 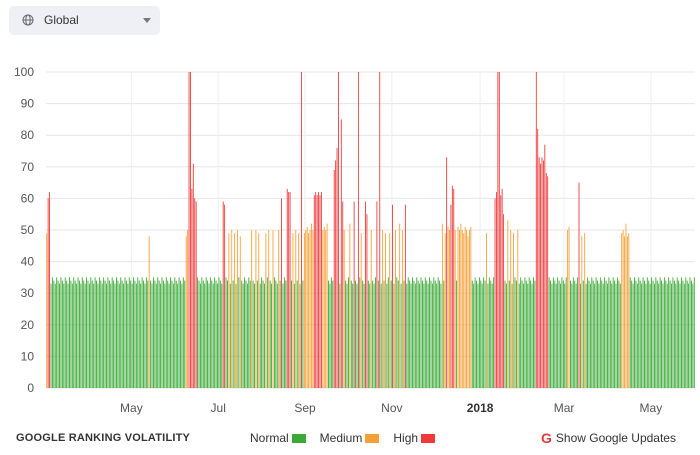 I want to click on show-google-updates-label: Show Google Updates, so click(x=615, y=438).